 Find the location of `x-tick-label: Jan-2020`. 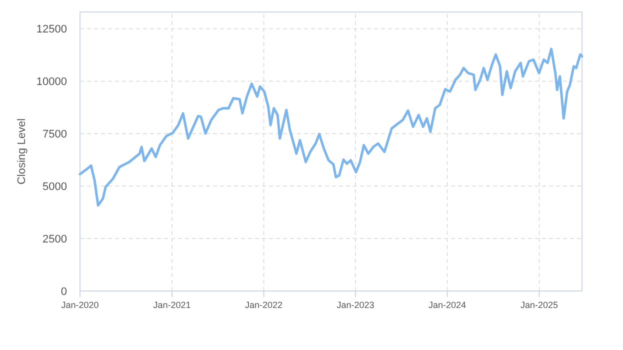

x-tick-label: Jan-2020 is located at coordinates (80, 305).